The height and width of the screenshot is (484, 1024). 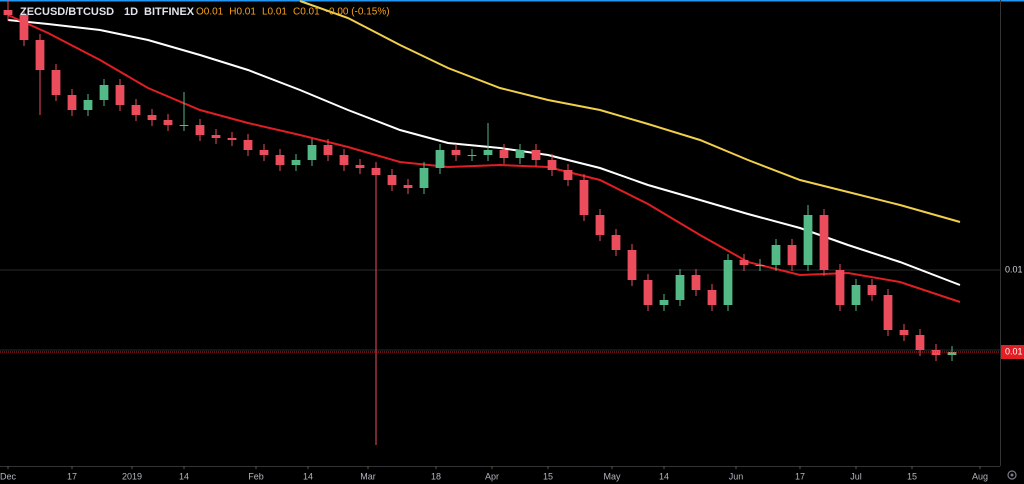 I want to click on price-label-bg, so click(x=1012, y=352).